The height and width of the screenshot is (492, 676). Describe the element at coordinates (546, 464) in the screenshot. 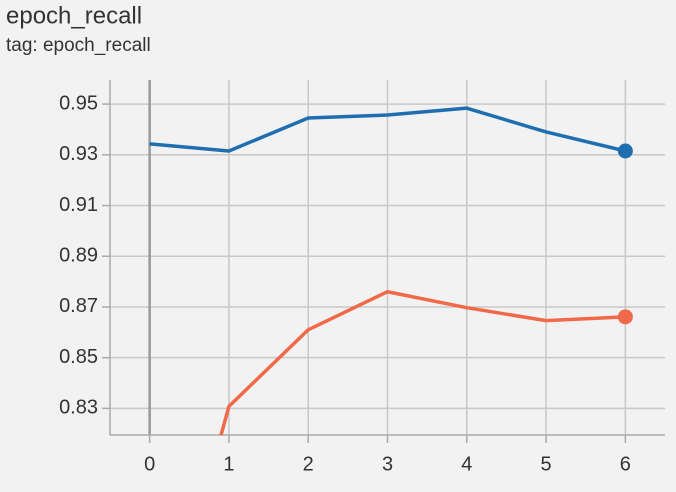

I see `x-tick-label: 5` at that location.